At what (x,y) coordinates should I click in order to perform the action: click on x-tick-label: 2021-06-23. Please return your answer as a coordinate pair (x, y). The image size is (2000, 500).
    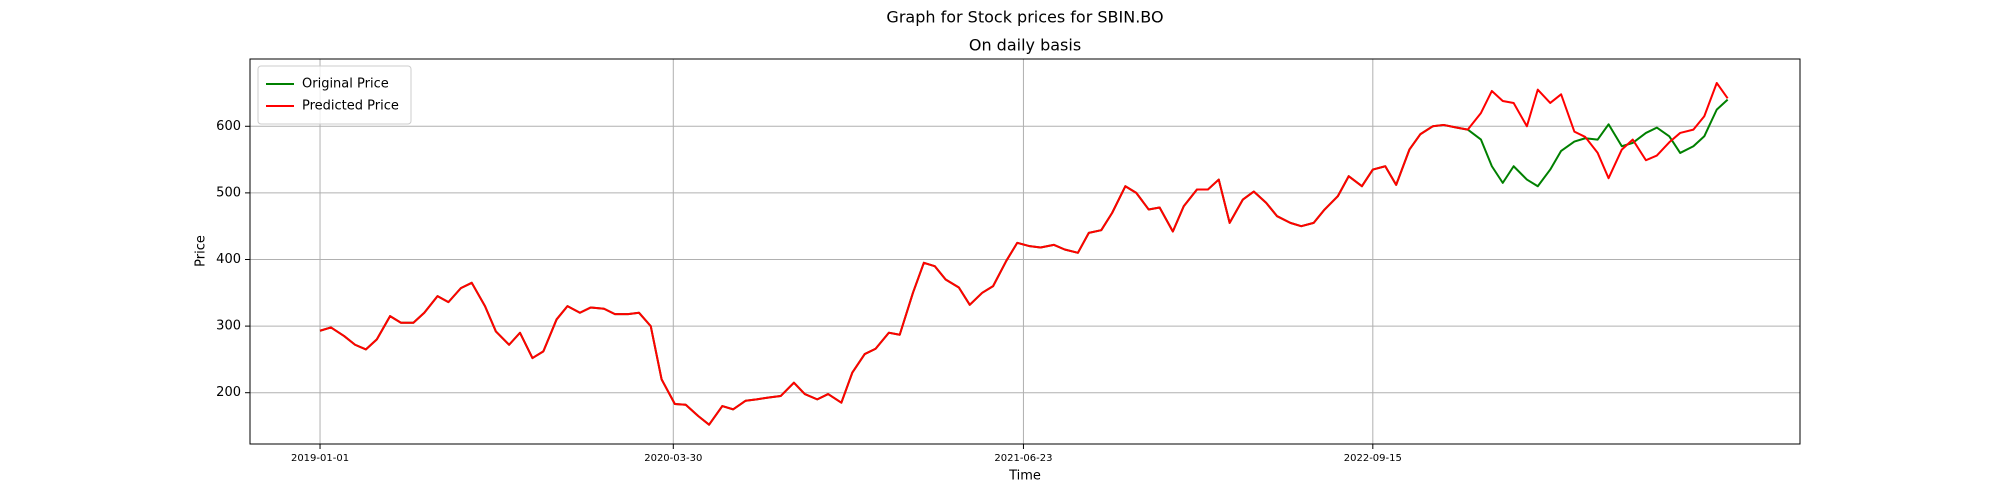
    Looking at the image, I should click on (1023, 458).